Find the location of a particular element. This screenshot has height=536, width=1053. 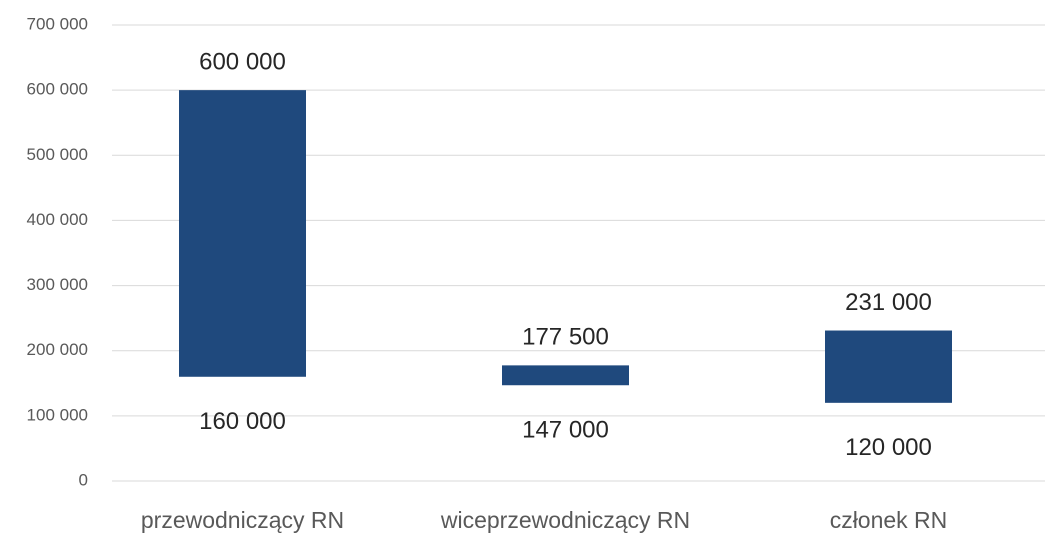

data-label-low: 147 000 is located at coordinates (565, 430).